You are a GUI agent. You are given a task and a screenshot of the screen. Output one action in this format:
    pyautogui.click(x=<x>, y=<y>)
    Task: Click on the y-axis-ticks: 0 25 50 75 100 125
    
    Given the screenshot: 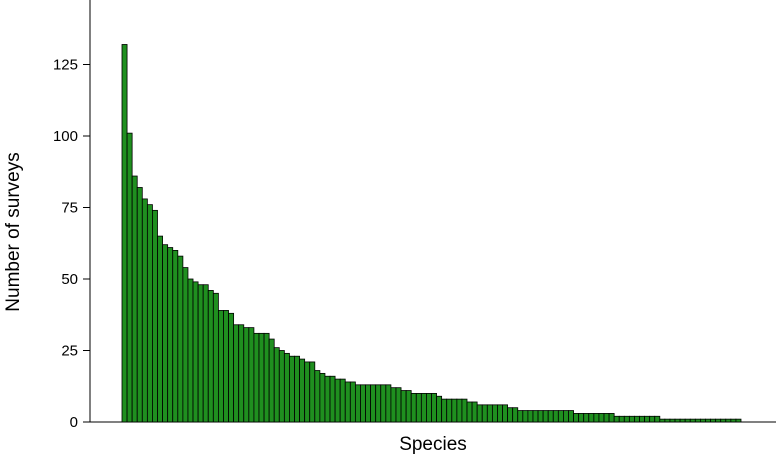 What is the action you would take?
    pyautogui.click(x=71, y=244)
    